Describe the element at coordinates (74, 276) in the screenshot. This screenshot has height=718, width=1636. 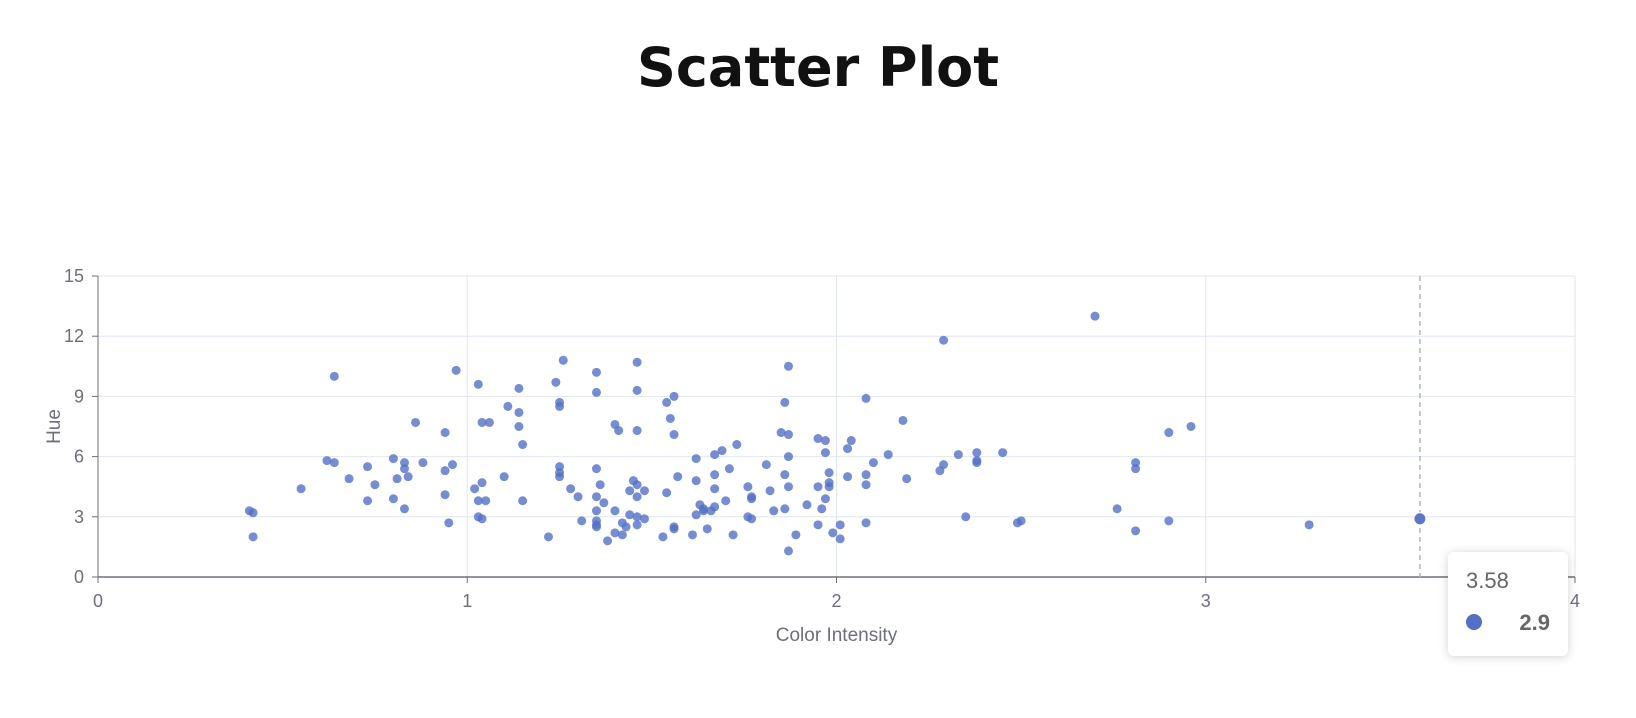
I see `y-tick-label: 15` at that location.